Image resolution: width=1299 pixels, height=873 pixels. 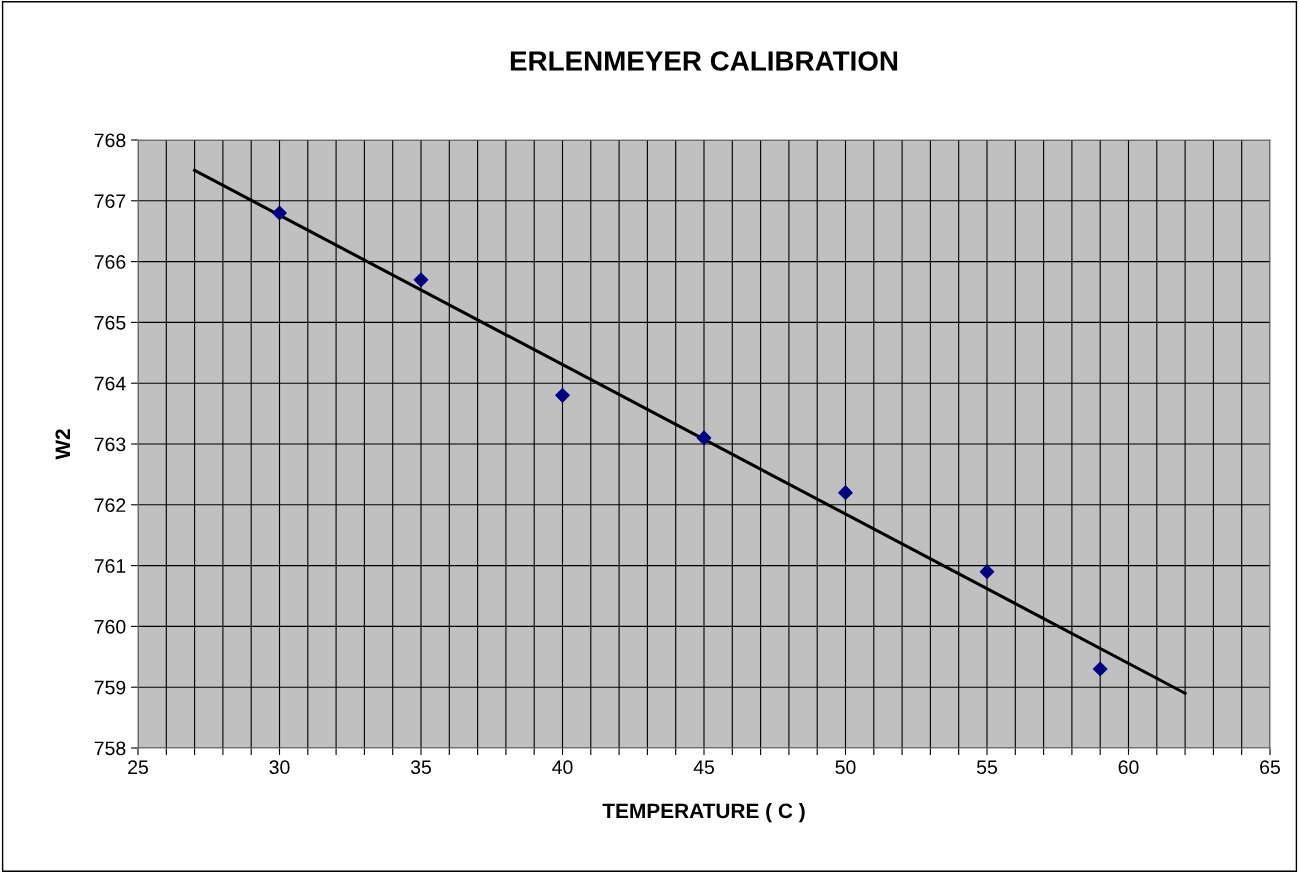 I want to click on y-tick-label: 761, so click(x=110, y=566).